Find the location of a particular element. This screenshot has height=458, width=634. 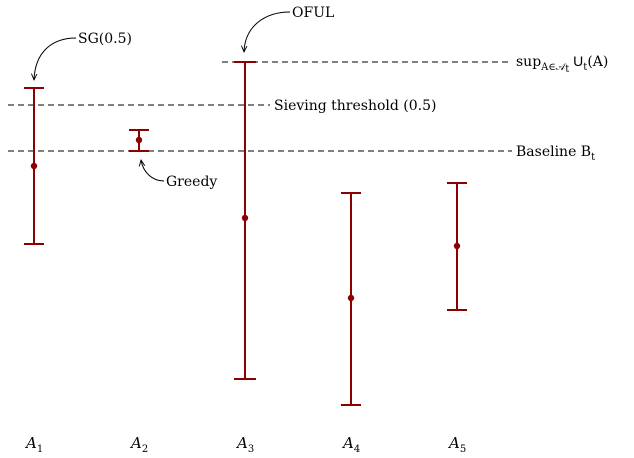

interval-a3 is located at coordinates (245, 220).